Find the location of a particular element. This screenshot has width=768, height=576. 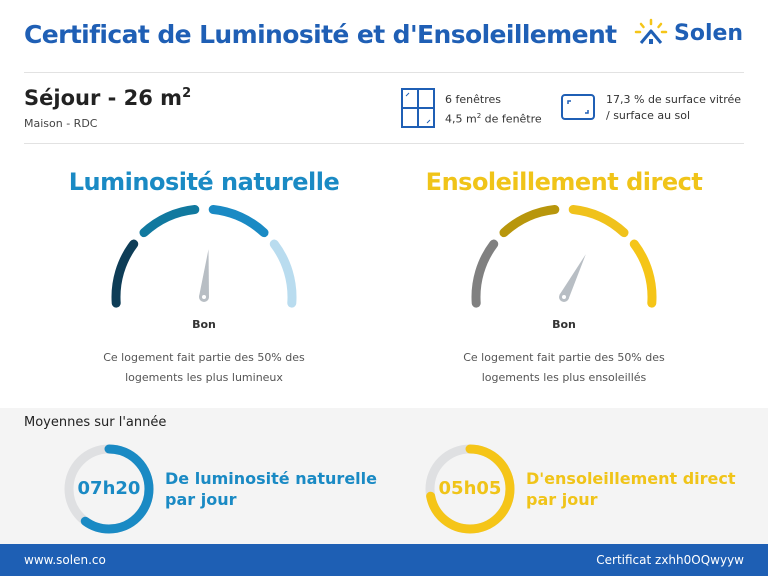

ring-ensoleillement is located at coordinates (470, 489).